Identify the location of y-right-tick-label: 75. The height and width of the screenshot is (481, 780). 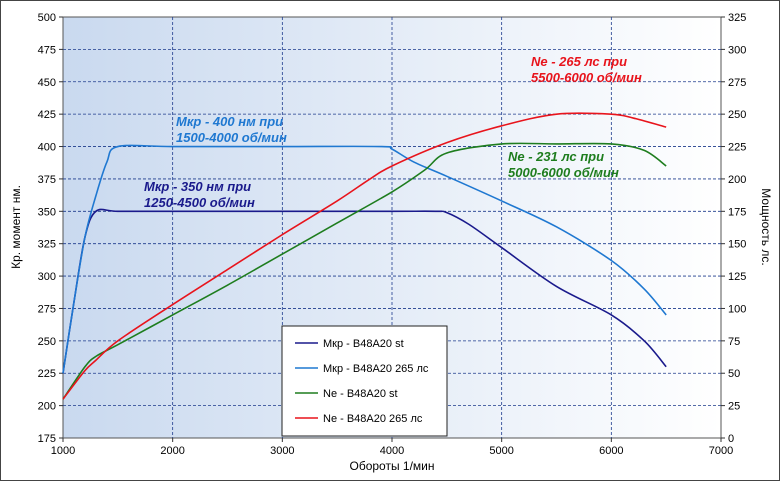
(734, 342).